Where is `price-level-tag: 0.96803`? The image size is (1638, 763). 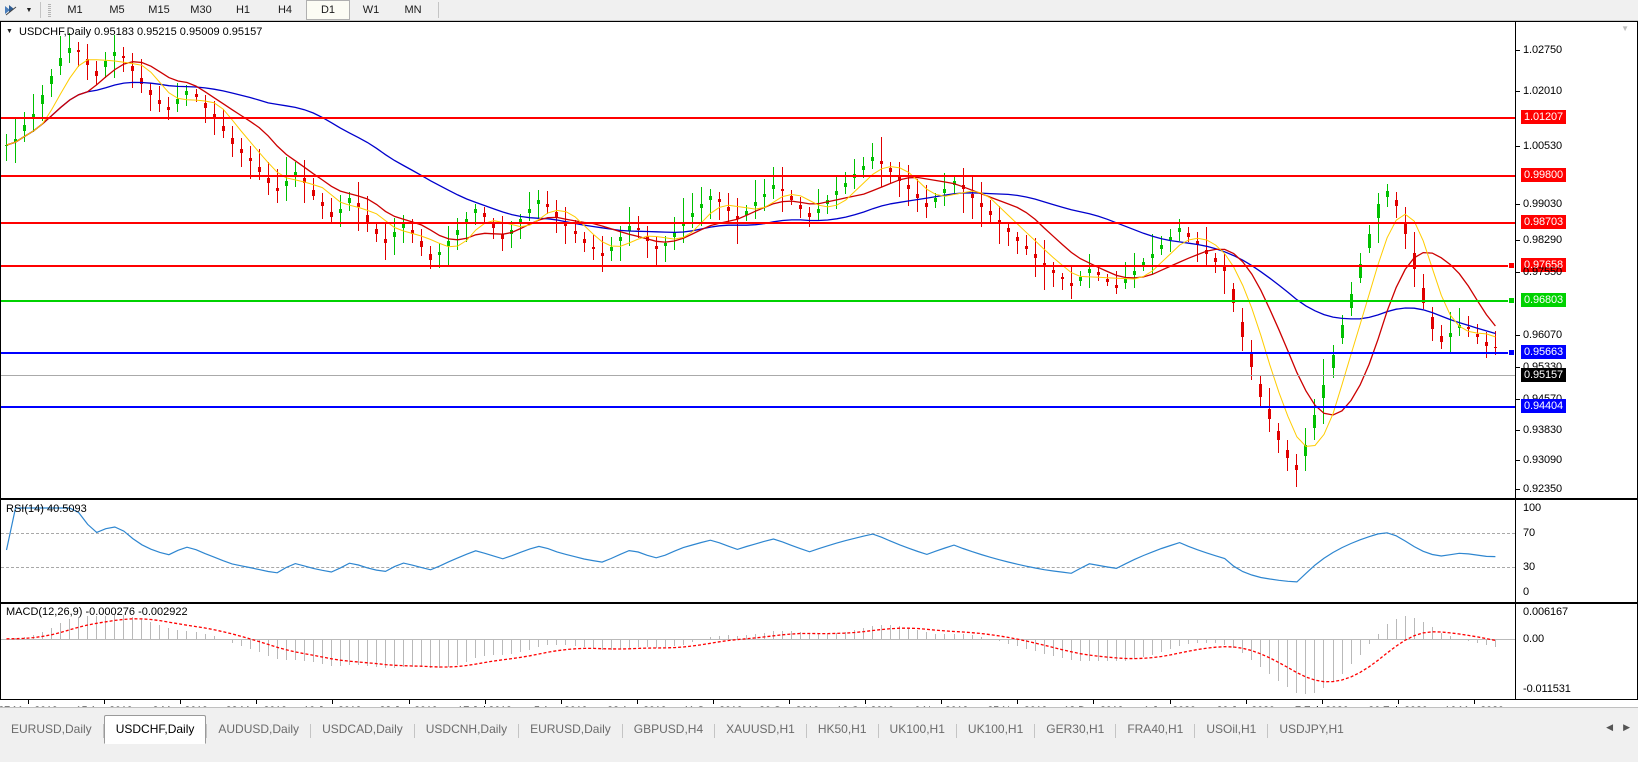 price-level-tag: 0.96803 is located at coordinates (1544, 300).